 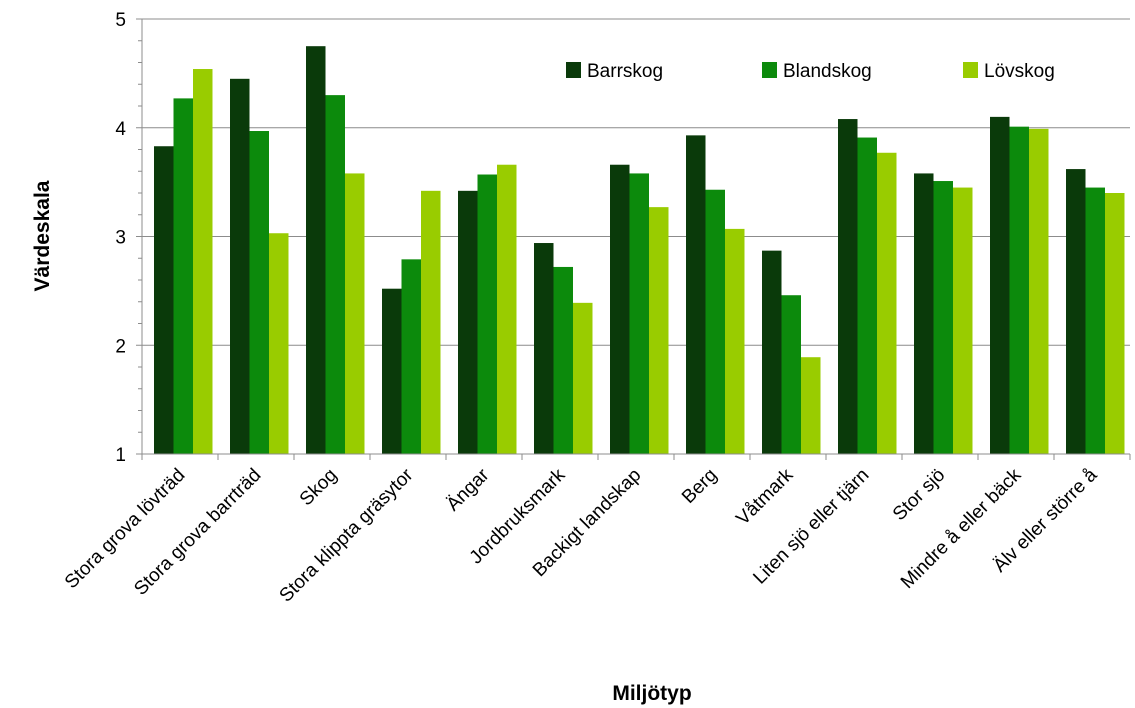 I want to click on bar-lövskog-9, so click(x=887, y=303).